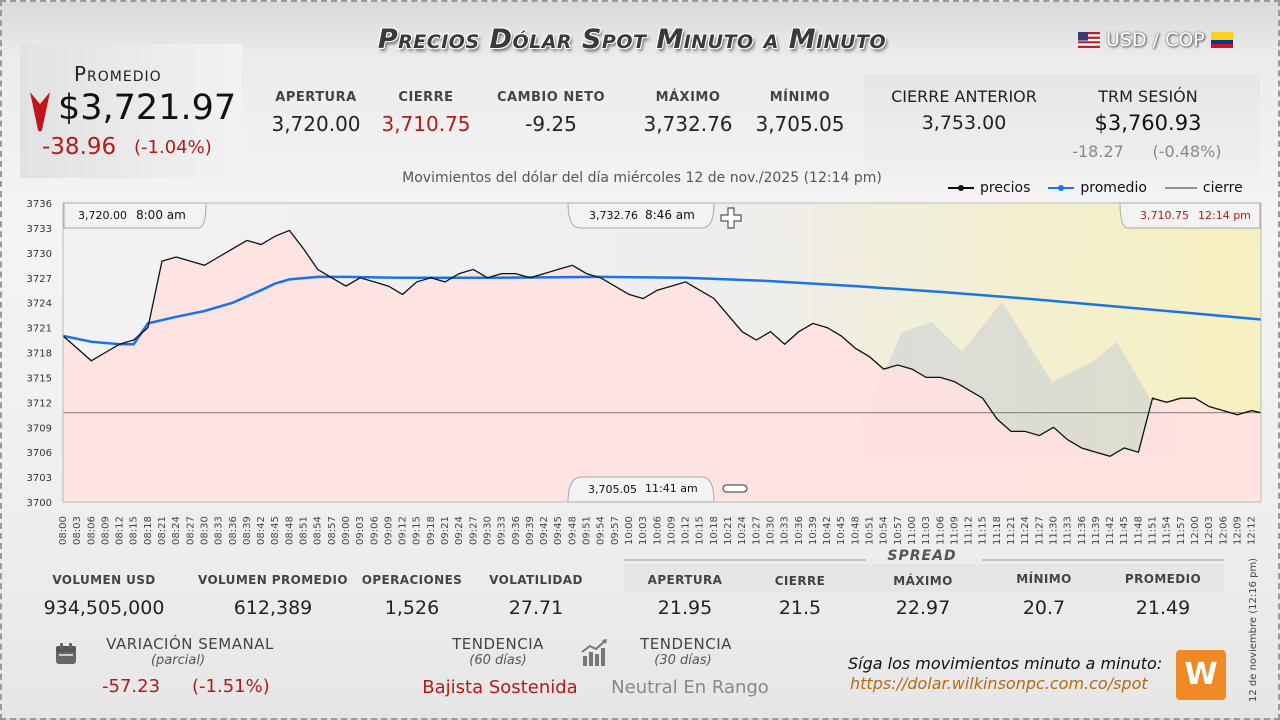 This screenshot has width=1280, height=720. What do you see at coordinates (641, 489) in the screenshot?
I see `min-tooltip: 3,705.05 11:41 am` at bounding box center [641, 489].